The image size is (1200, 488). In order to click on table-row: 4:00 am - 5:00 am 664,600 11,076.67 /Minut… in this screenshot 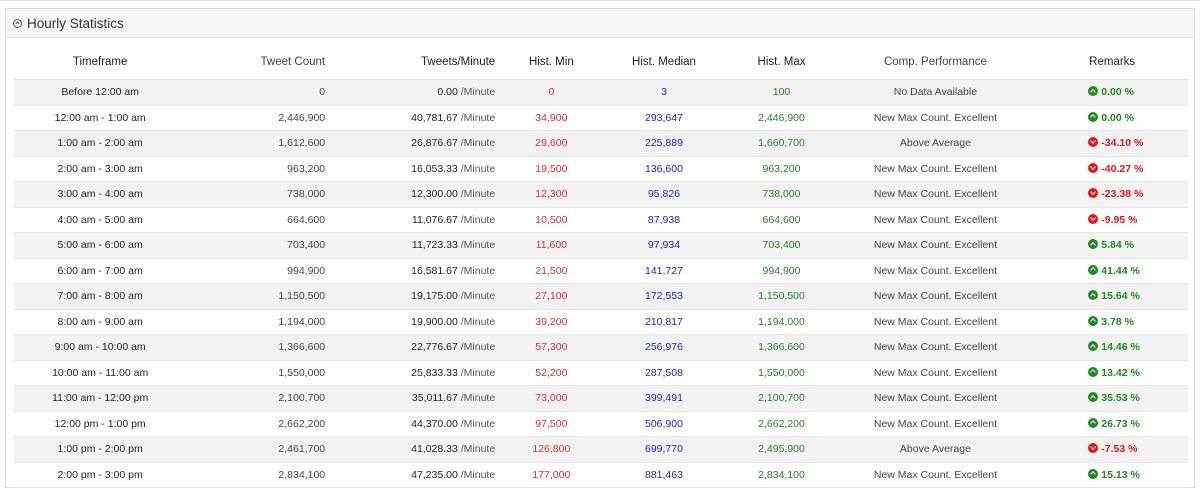, I will do `click(601, 220)`.